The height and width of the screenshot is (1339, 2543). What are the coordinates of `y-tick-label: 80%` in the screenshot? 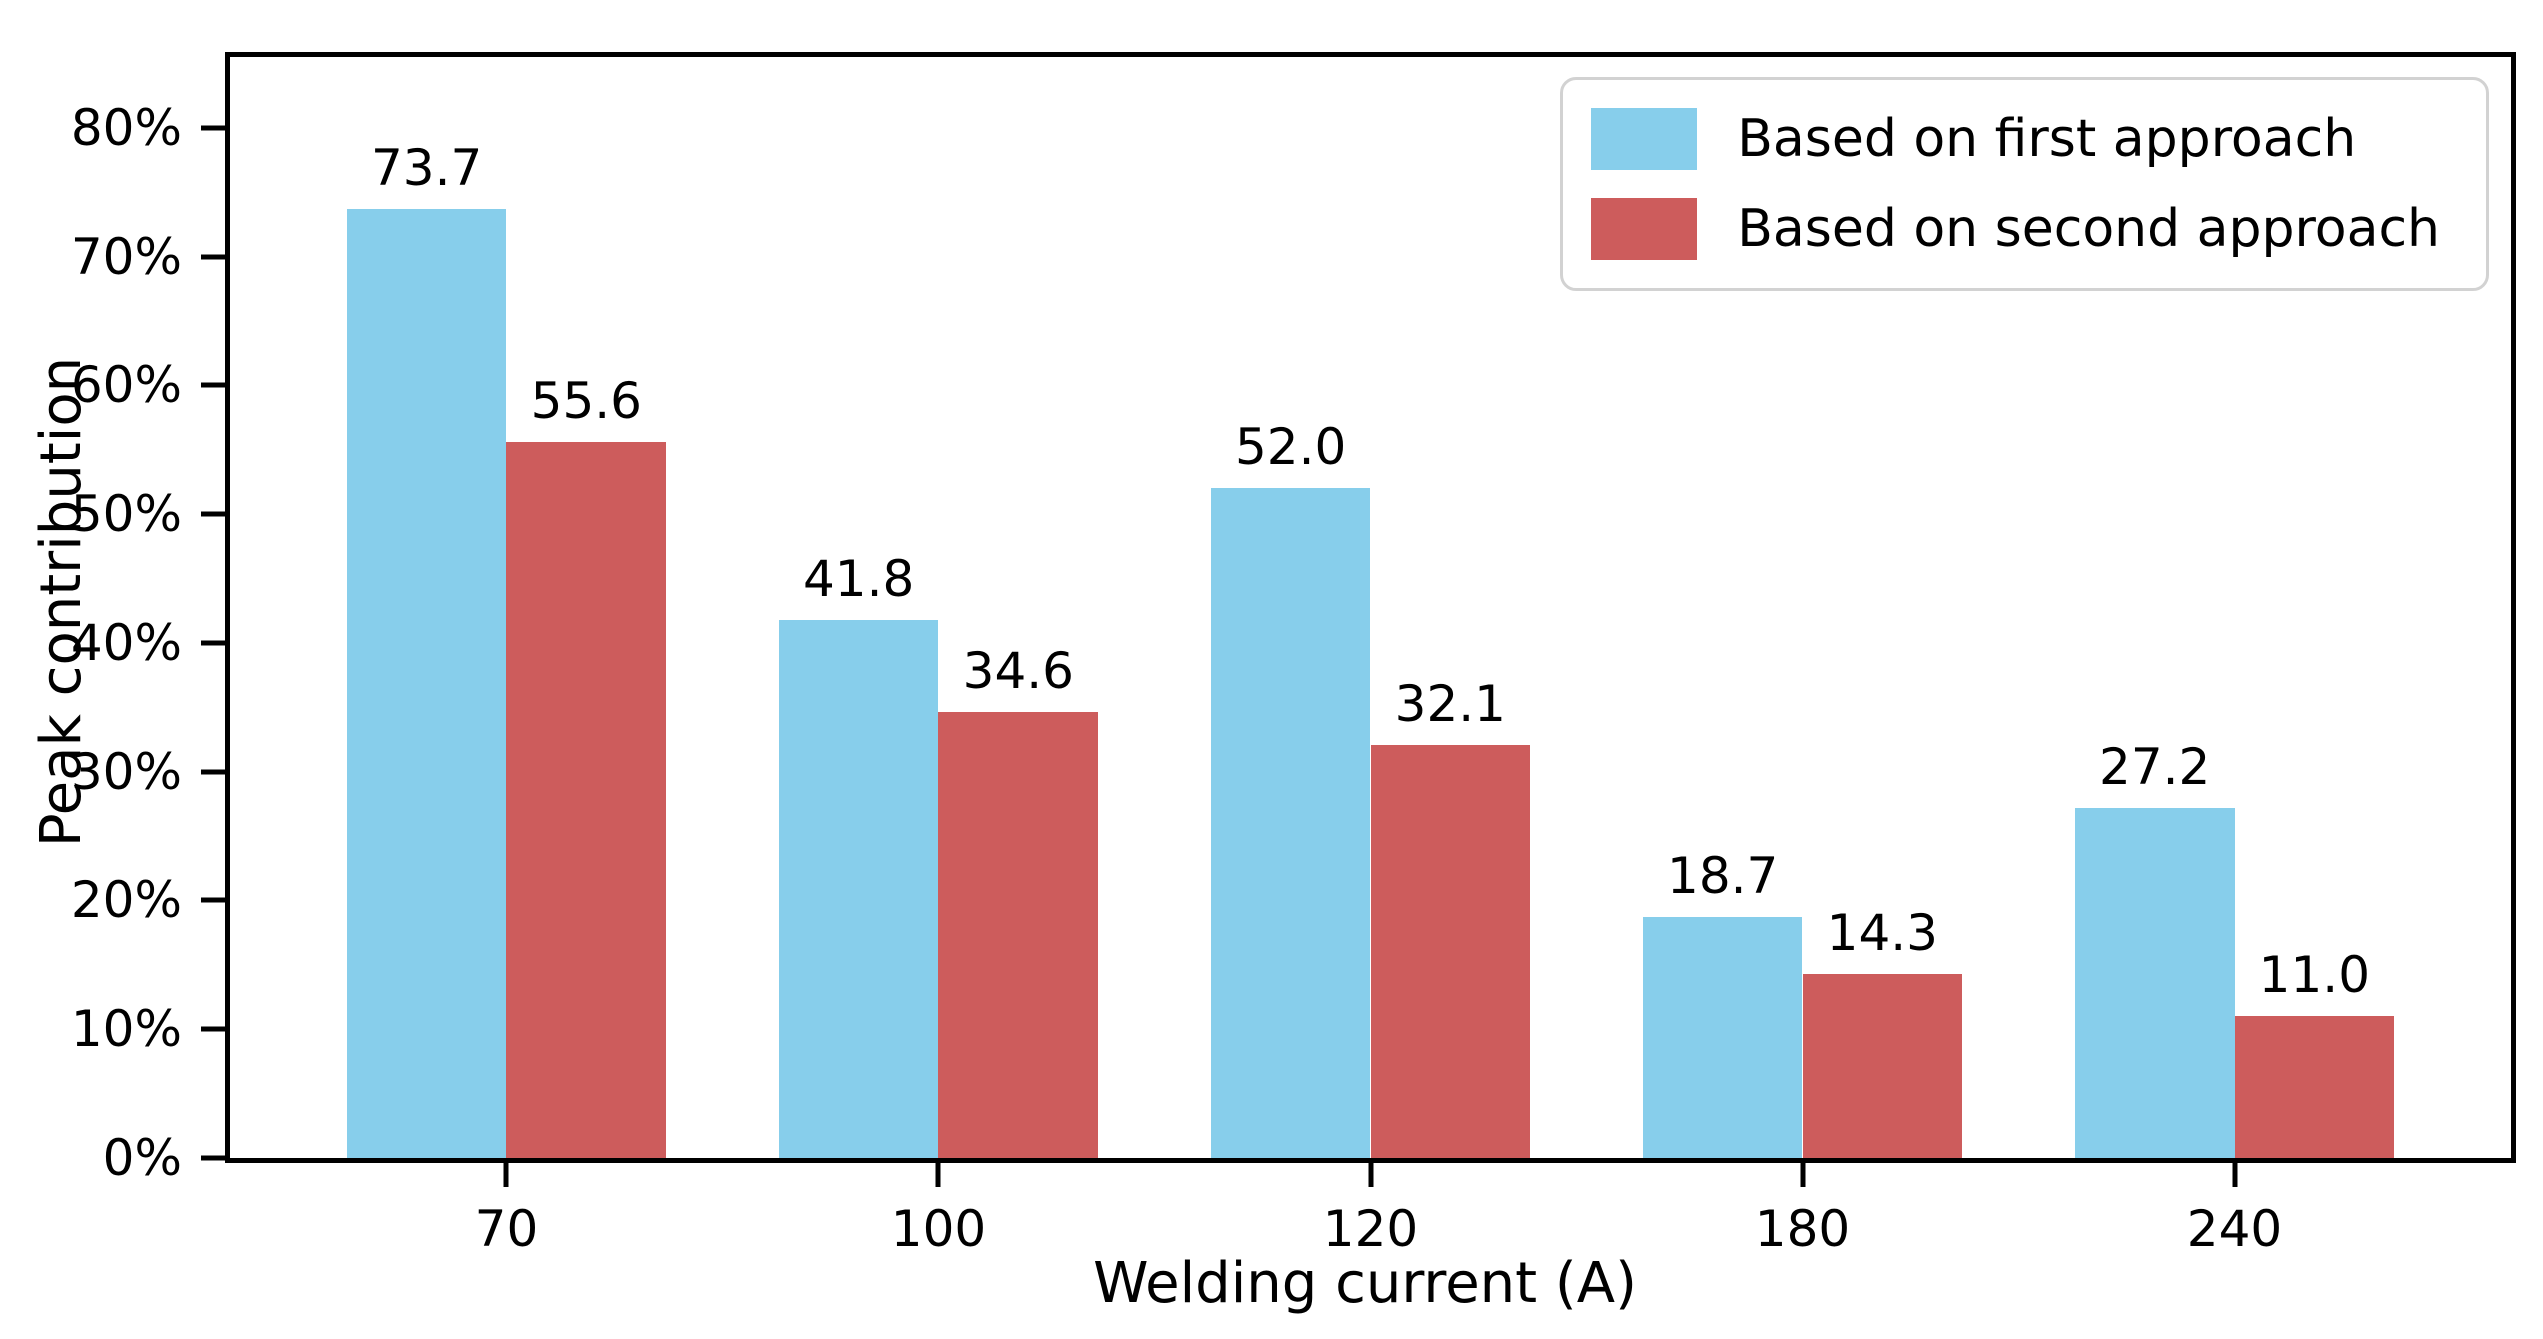 It's located at (126, 127).